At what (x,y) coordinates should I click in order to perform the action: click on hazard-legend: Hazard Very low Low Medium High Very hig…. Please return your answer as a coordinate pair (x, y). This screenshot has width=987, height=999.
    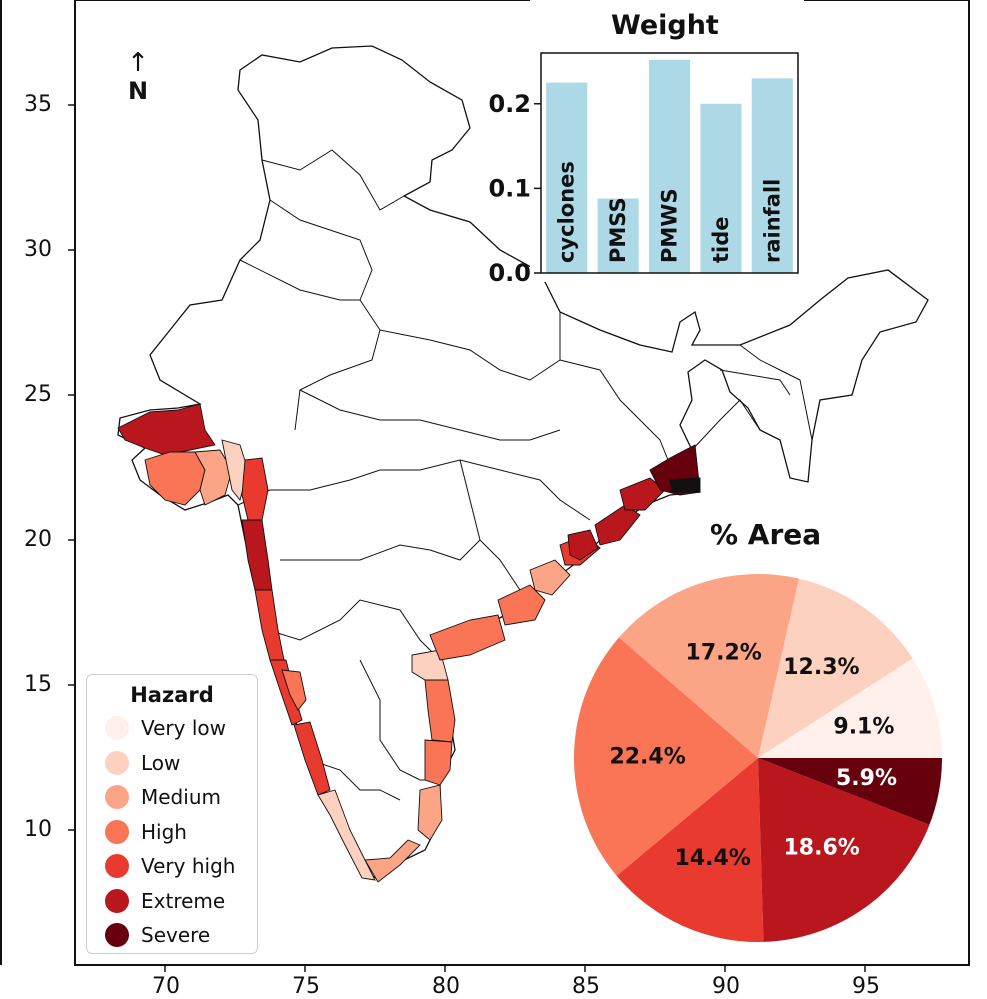
    Looking at the image, I should click on (172, 814).